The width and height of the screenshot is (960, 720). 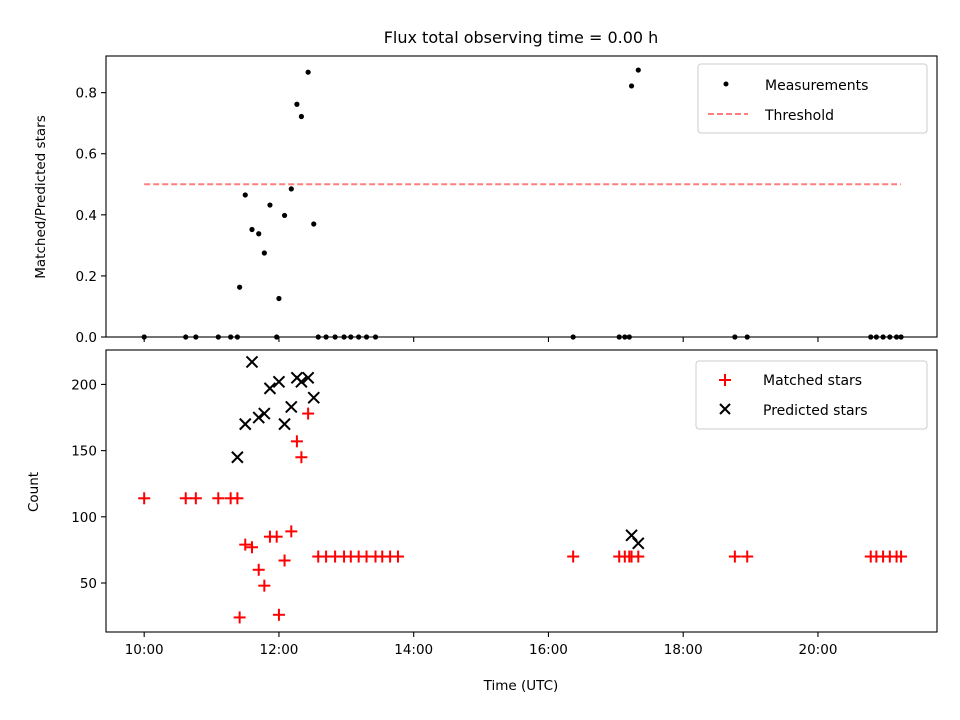 I want to click on bottom-xtick-label: 16:00, so click(x=548, y=650).